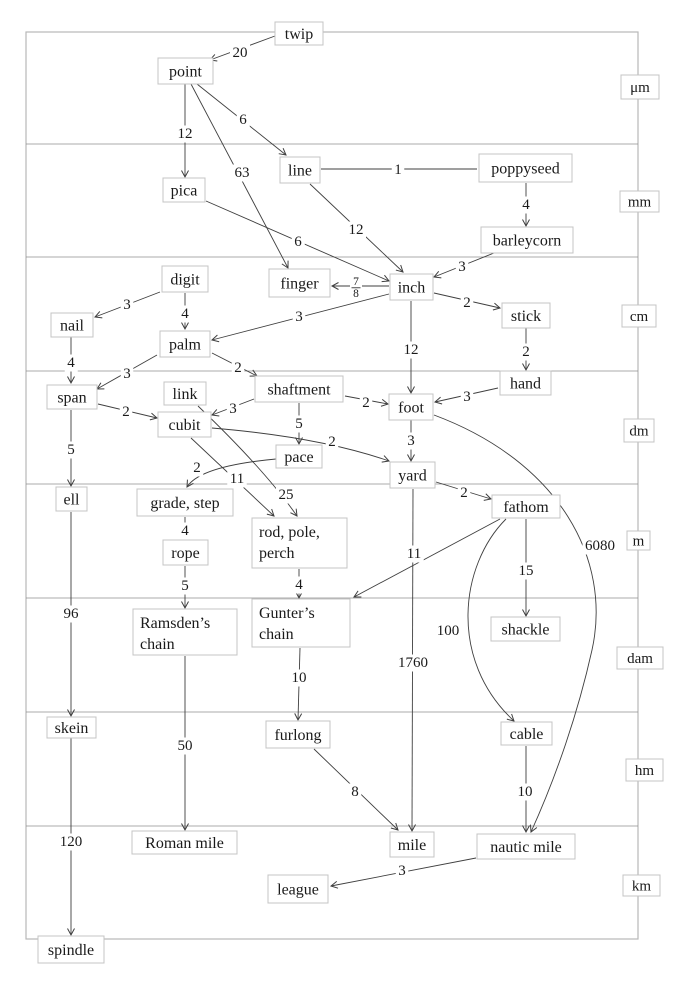 The height and width of the screenshot is (983, 673). I want to click on edge-label-hand-foot: 3, so click(467, 397).